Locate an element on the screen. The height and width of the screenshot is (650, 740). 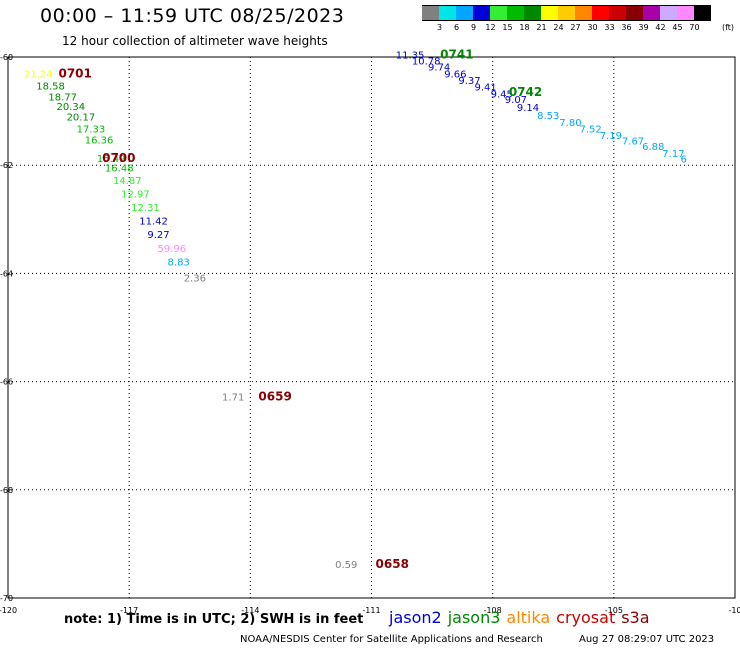
wave-height-value: 11.35 is located at coordinates (410, 56).